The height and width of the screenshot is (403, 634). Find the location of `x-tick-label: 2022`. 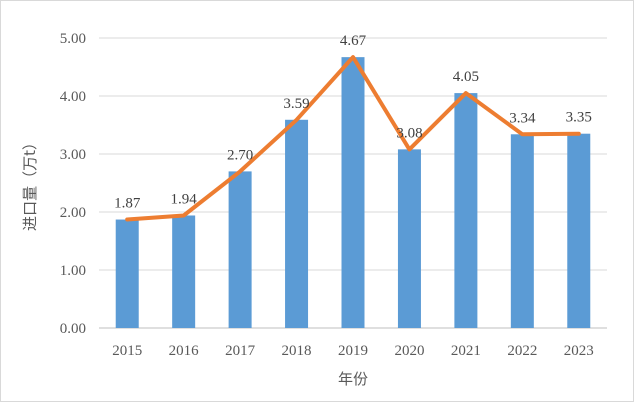

x-tick-label: 2022 is located at coordinates (522, 351).